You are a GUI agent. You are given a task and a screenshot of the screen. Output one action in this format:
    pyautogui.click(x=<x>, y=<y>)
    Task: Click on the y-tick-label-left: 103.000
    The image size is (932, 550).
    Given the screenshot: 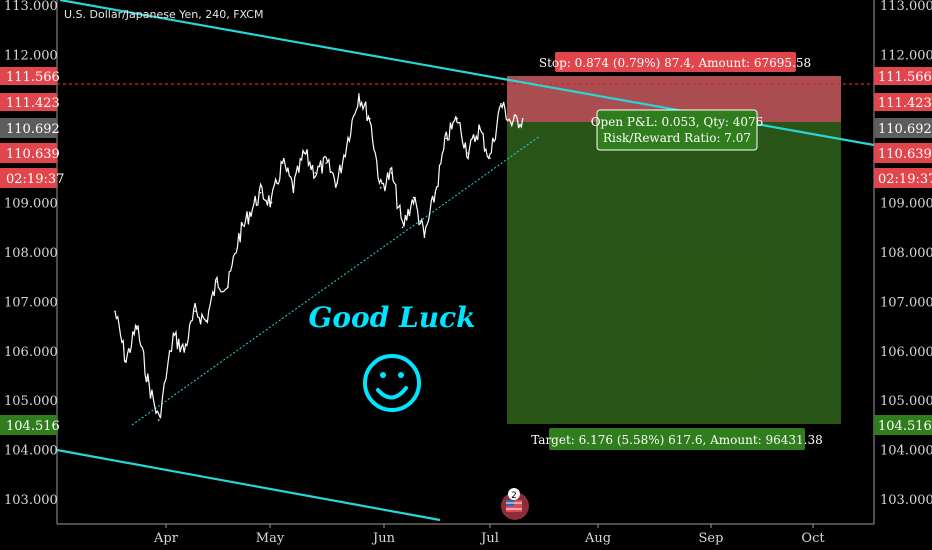 What is the action you would take?
    pyautogui.click(x=31, y=500)
    